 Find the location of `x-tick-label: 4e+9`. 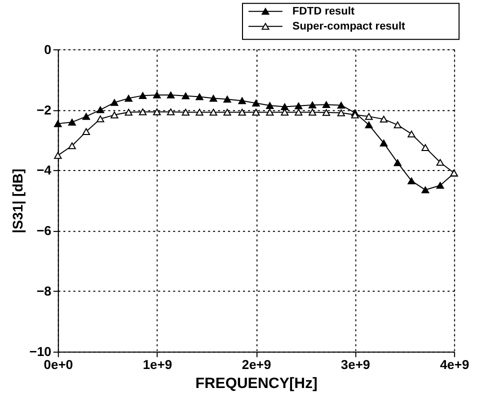

x-tick-label: 4e+9 is located at coordinates (455, 364).